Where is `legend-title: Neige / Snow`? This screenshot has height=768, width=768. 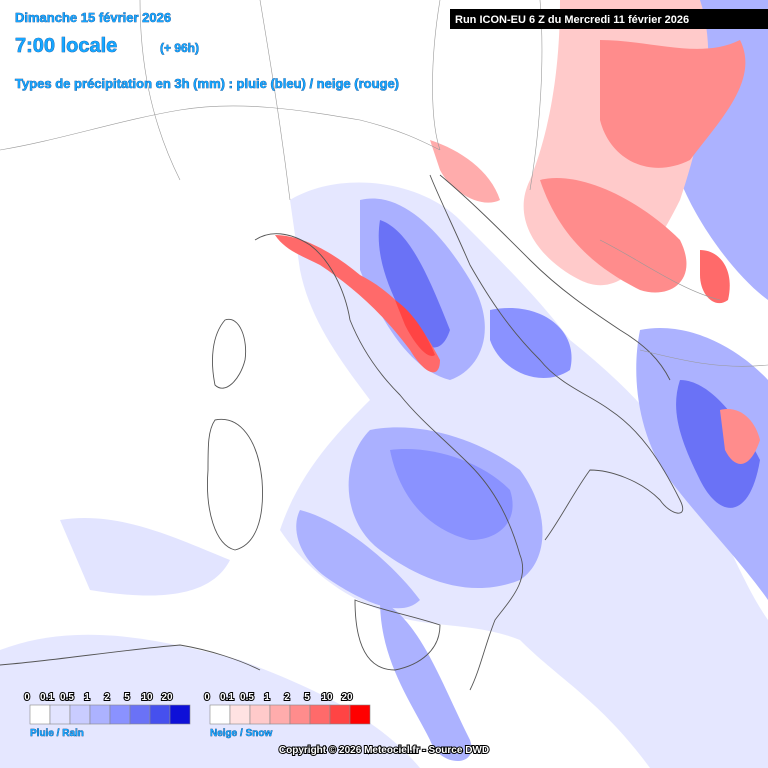 legend-title: Neige / Snow is located at coordinates (241, 733).